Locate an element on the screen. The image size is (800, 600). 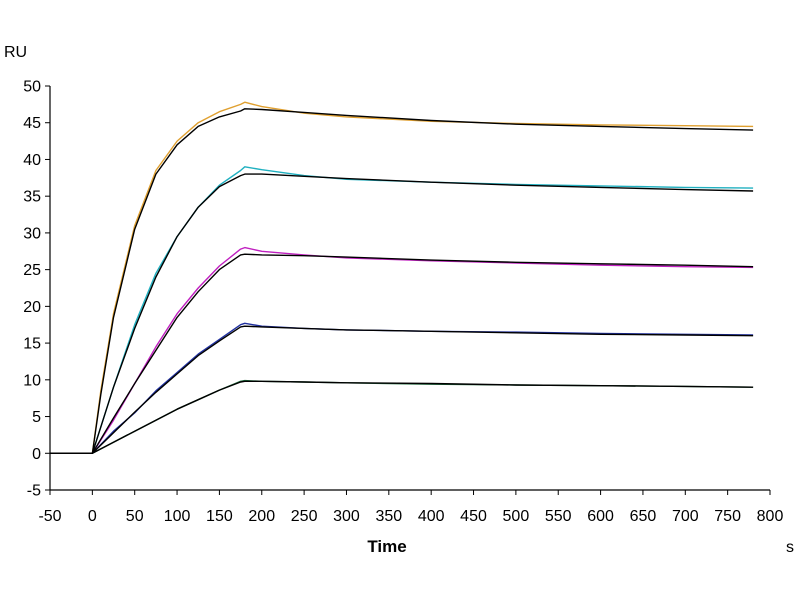
x-tick-label: 400 is located at coordinates (431, 516).